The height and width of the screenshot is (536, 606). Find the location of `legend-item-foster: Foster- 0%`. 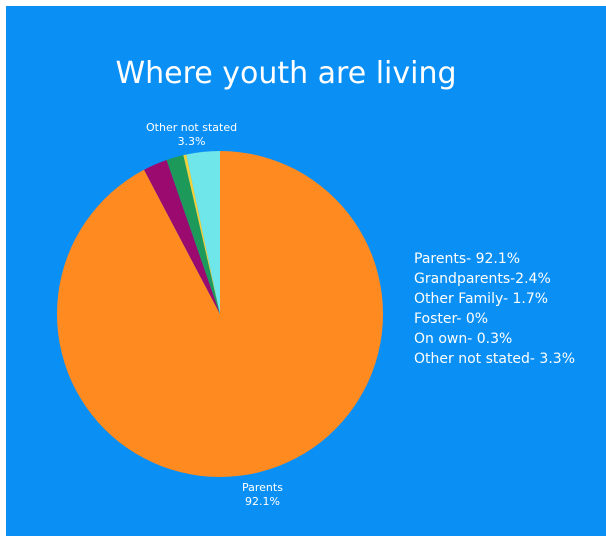

legend-item-foster: Foster- 0% is located at coordinates (451, 319).